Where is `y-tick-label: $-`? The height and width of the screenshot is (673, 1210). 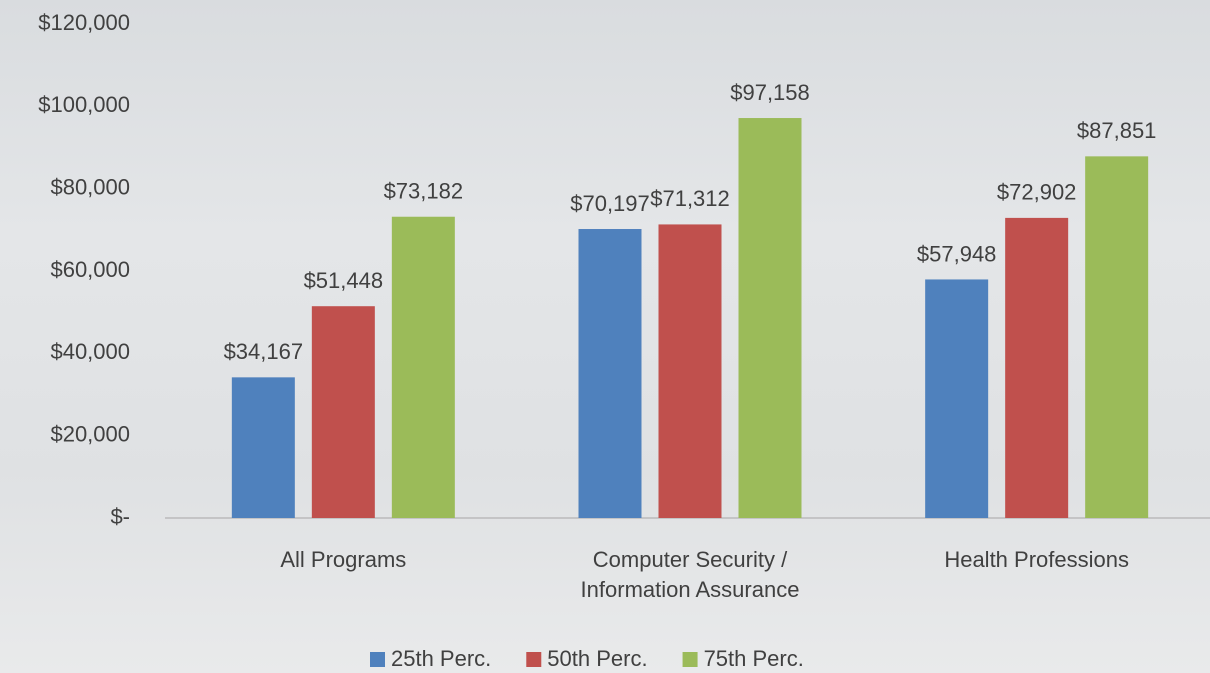
y-tick-label: $- is located at coordinates (120, 516).